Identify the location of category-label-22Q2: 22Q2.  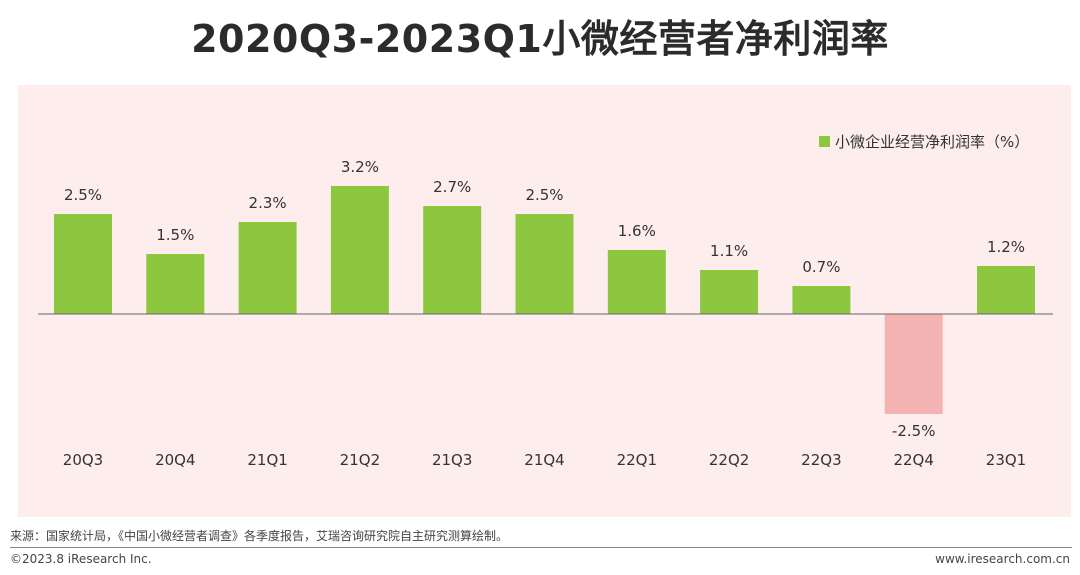
(729, 460).